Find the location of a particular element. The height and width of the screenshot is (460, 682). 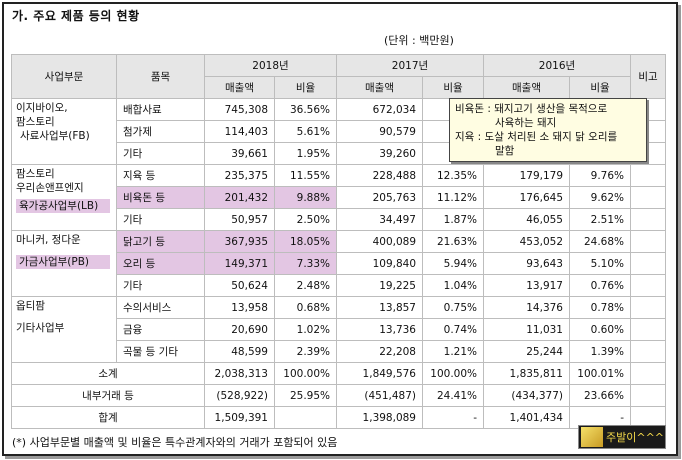

header-sales-2018: 매출액 is located at coordinates (239, 87).